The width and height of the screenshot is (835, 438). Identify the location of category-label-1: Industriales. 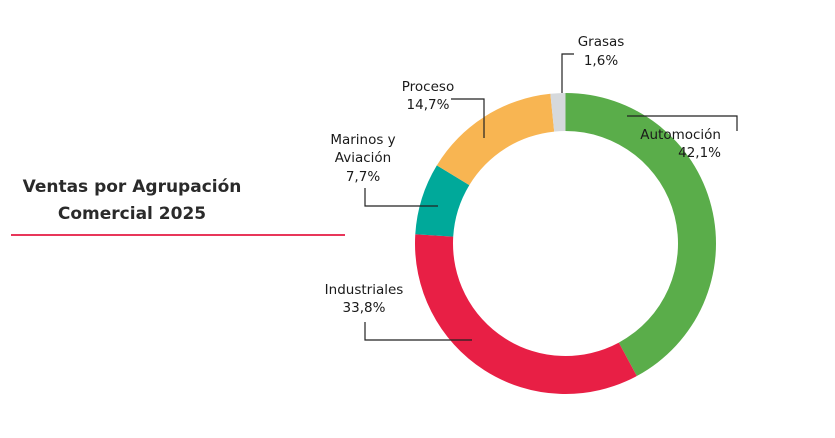
(364, 290).